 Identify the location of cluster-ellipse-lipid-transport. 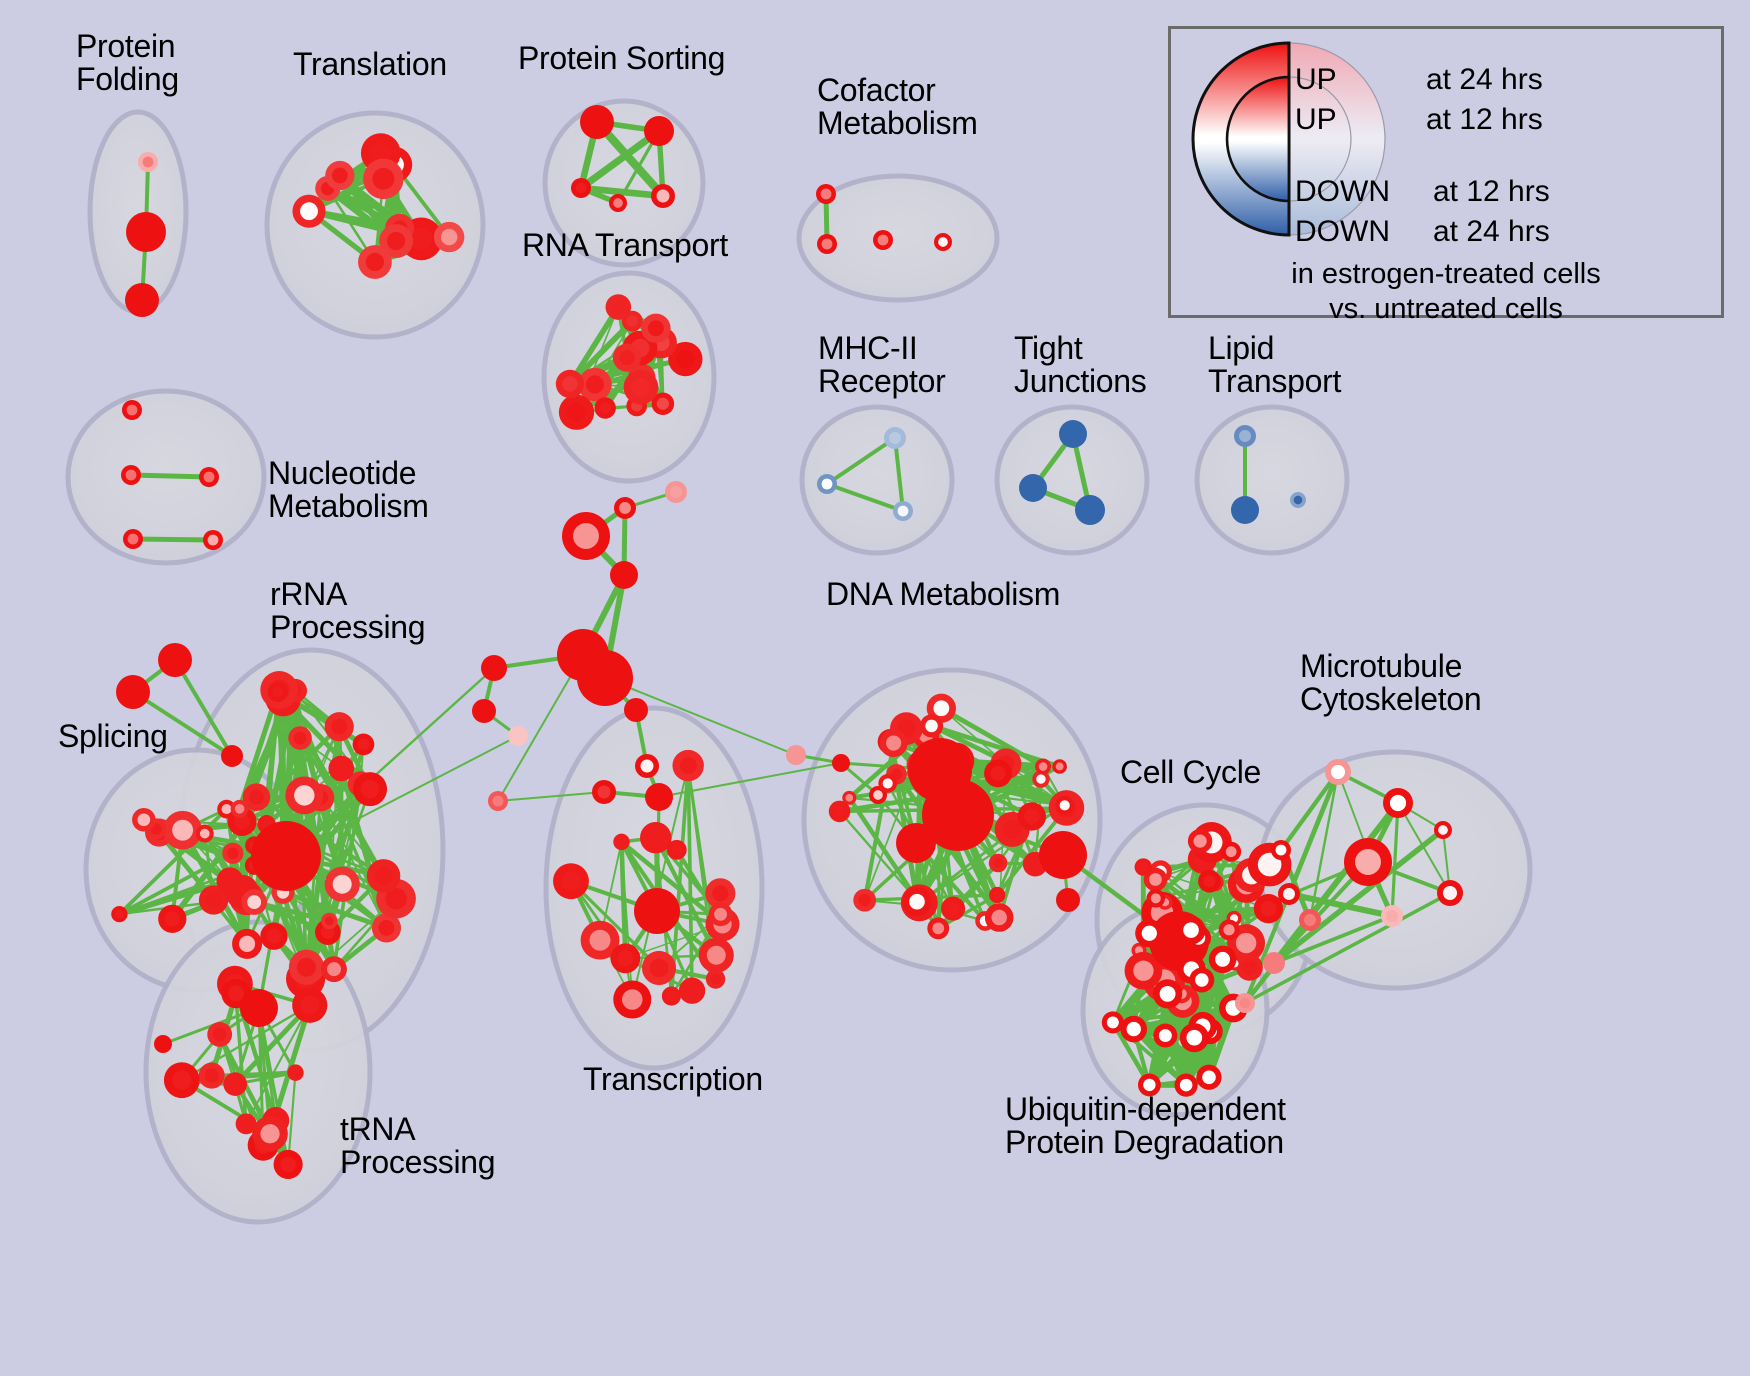
(1272, 480).